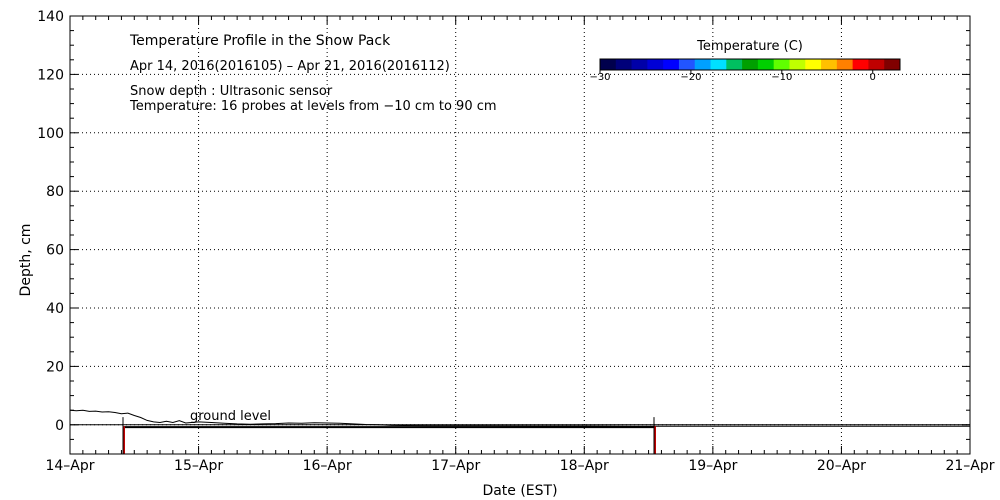 The image size is (1000, 500). Describe the element at coordinates (50, 17) in the screenshot. I see `y-tick-label: 140` at that location.